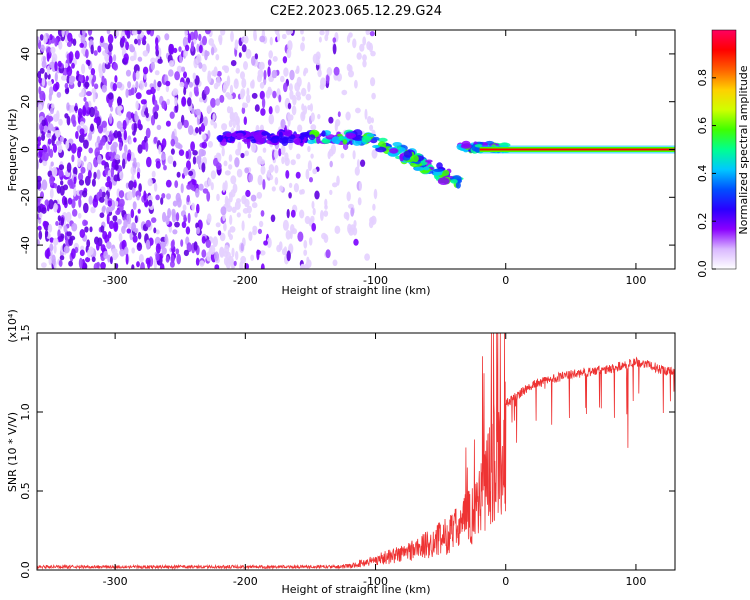 Image resolution: width=750 pixels, height=600 pixels. What do you see at coordinates (702, 126) in the screenshot?
I see `colorbar-tick-label: 0.6` at bounding box center [702, 126].